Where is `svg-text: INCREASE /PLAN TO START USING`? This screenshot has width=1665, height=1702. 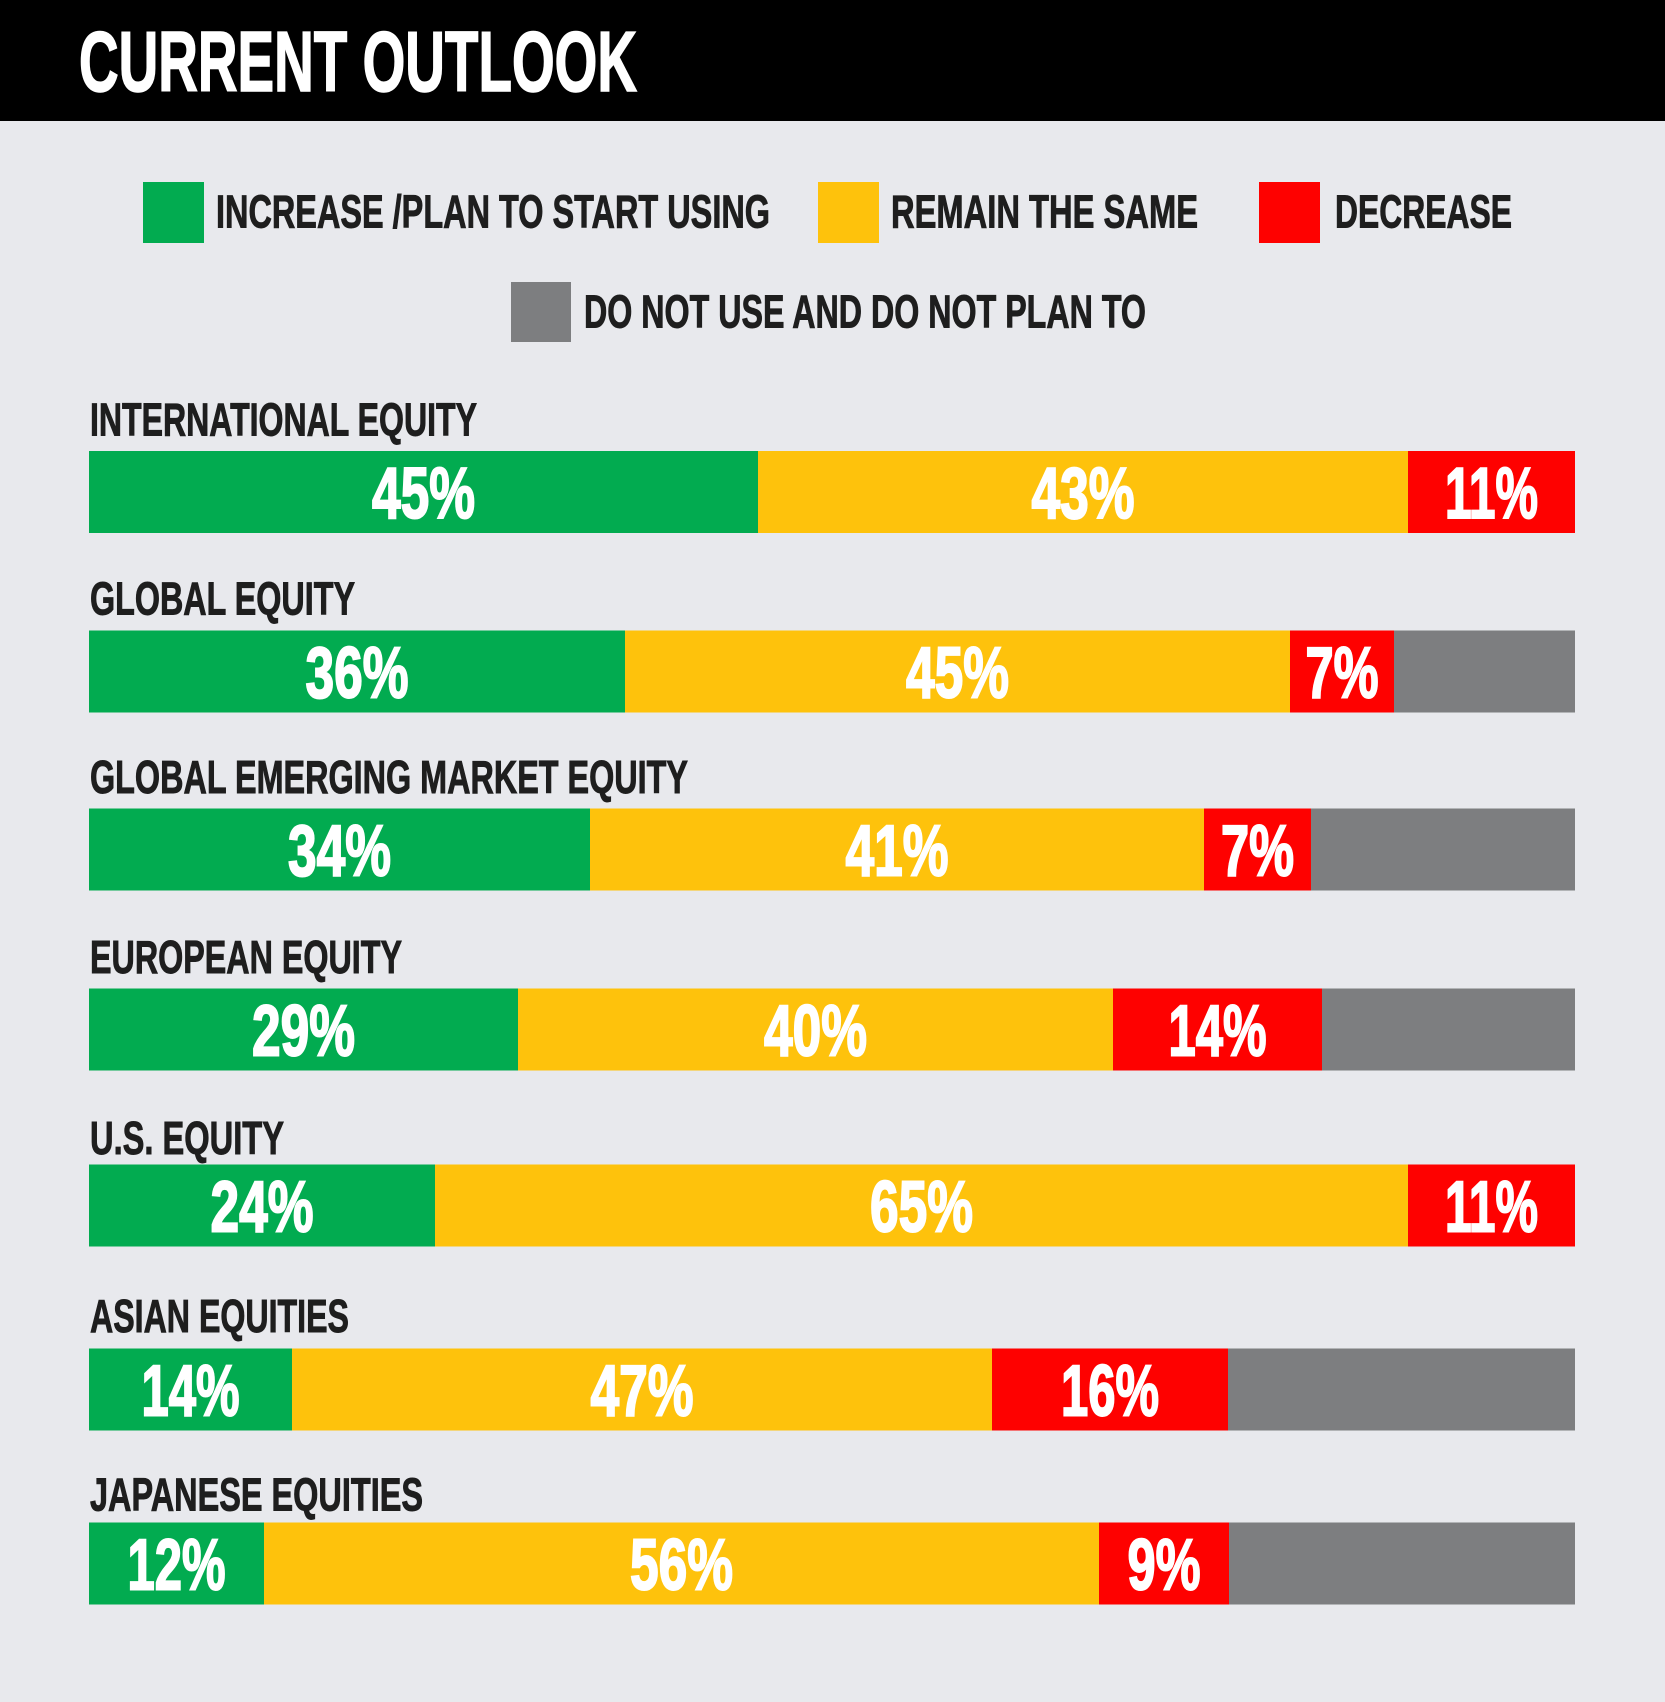
svg-text: INCREASE /PLAN TO START USING is located at coordinates (493, 212).